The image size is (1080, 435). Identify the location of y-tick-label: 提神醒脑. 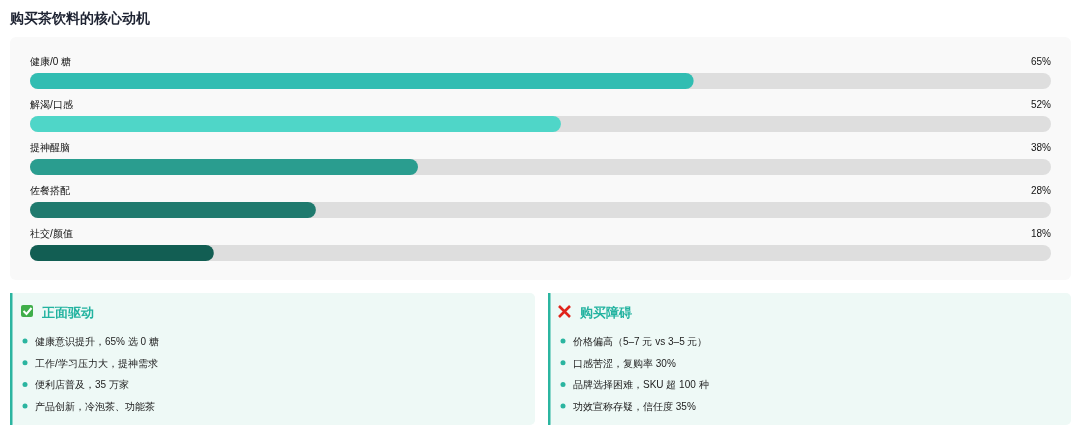
(50, 147).